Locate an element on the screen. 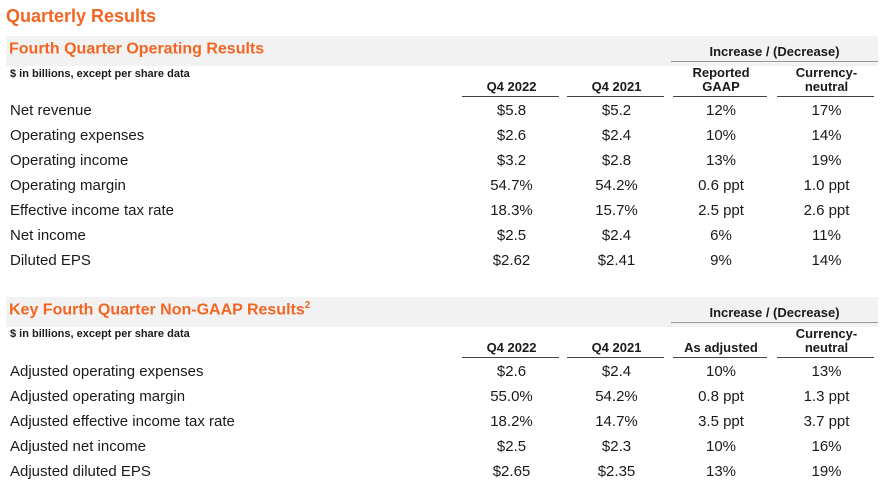 The image size is (884, 496). row-label: Diluted EPS is located at coordinates (50, 260).